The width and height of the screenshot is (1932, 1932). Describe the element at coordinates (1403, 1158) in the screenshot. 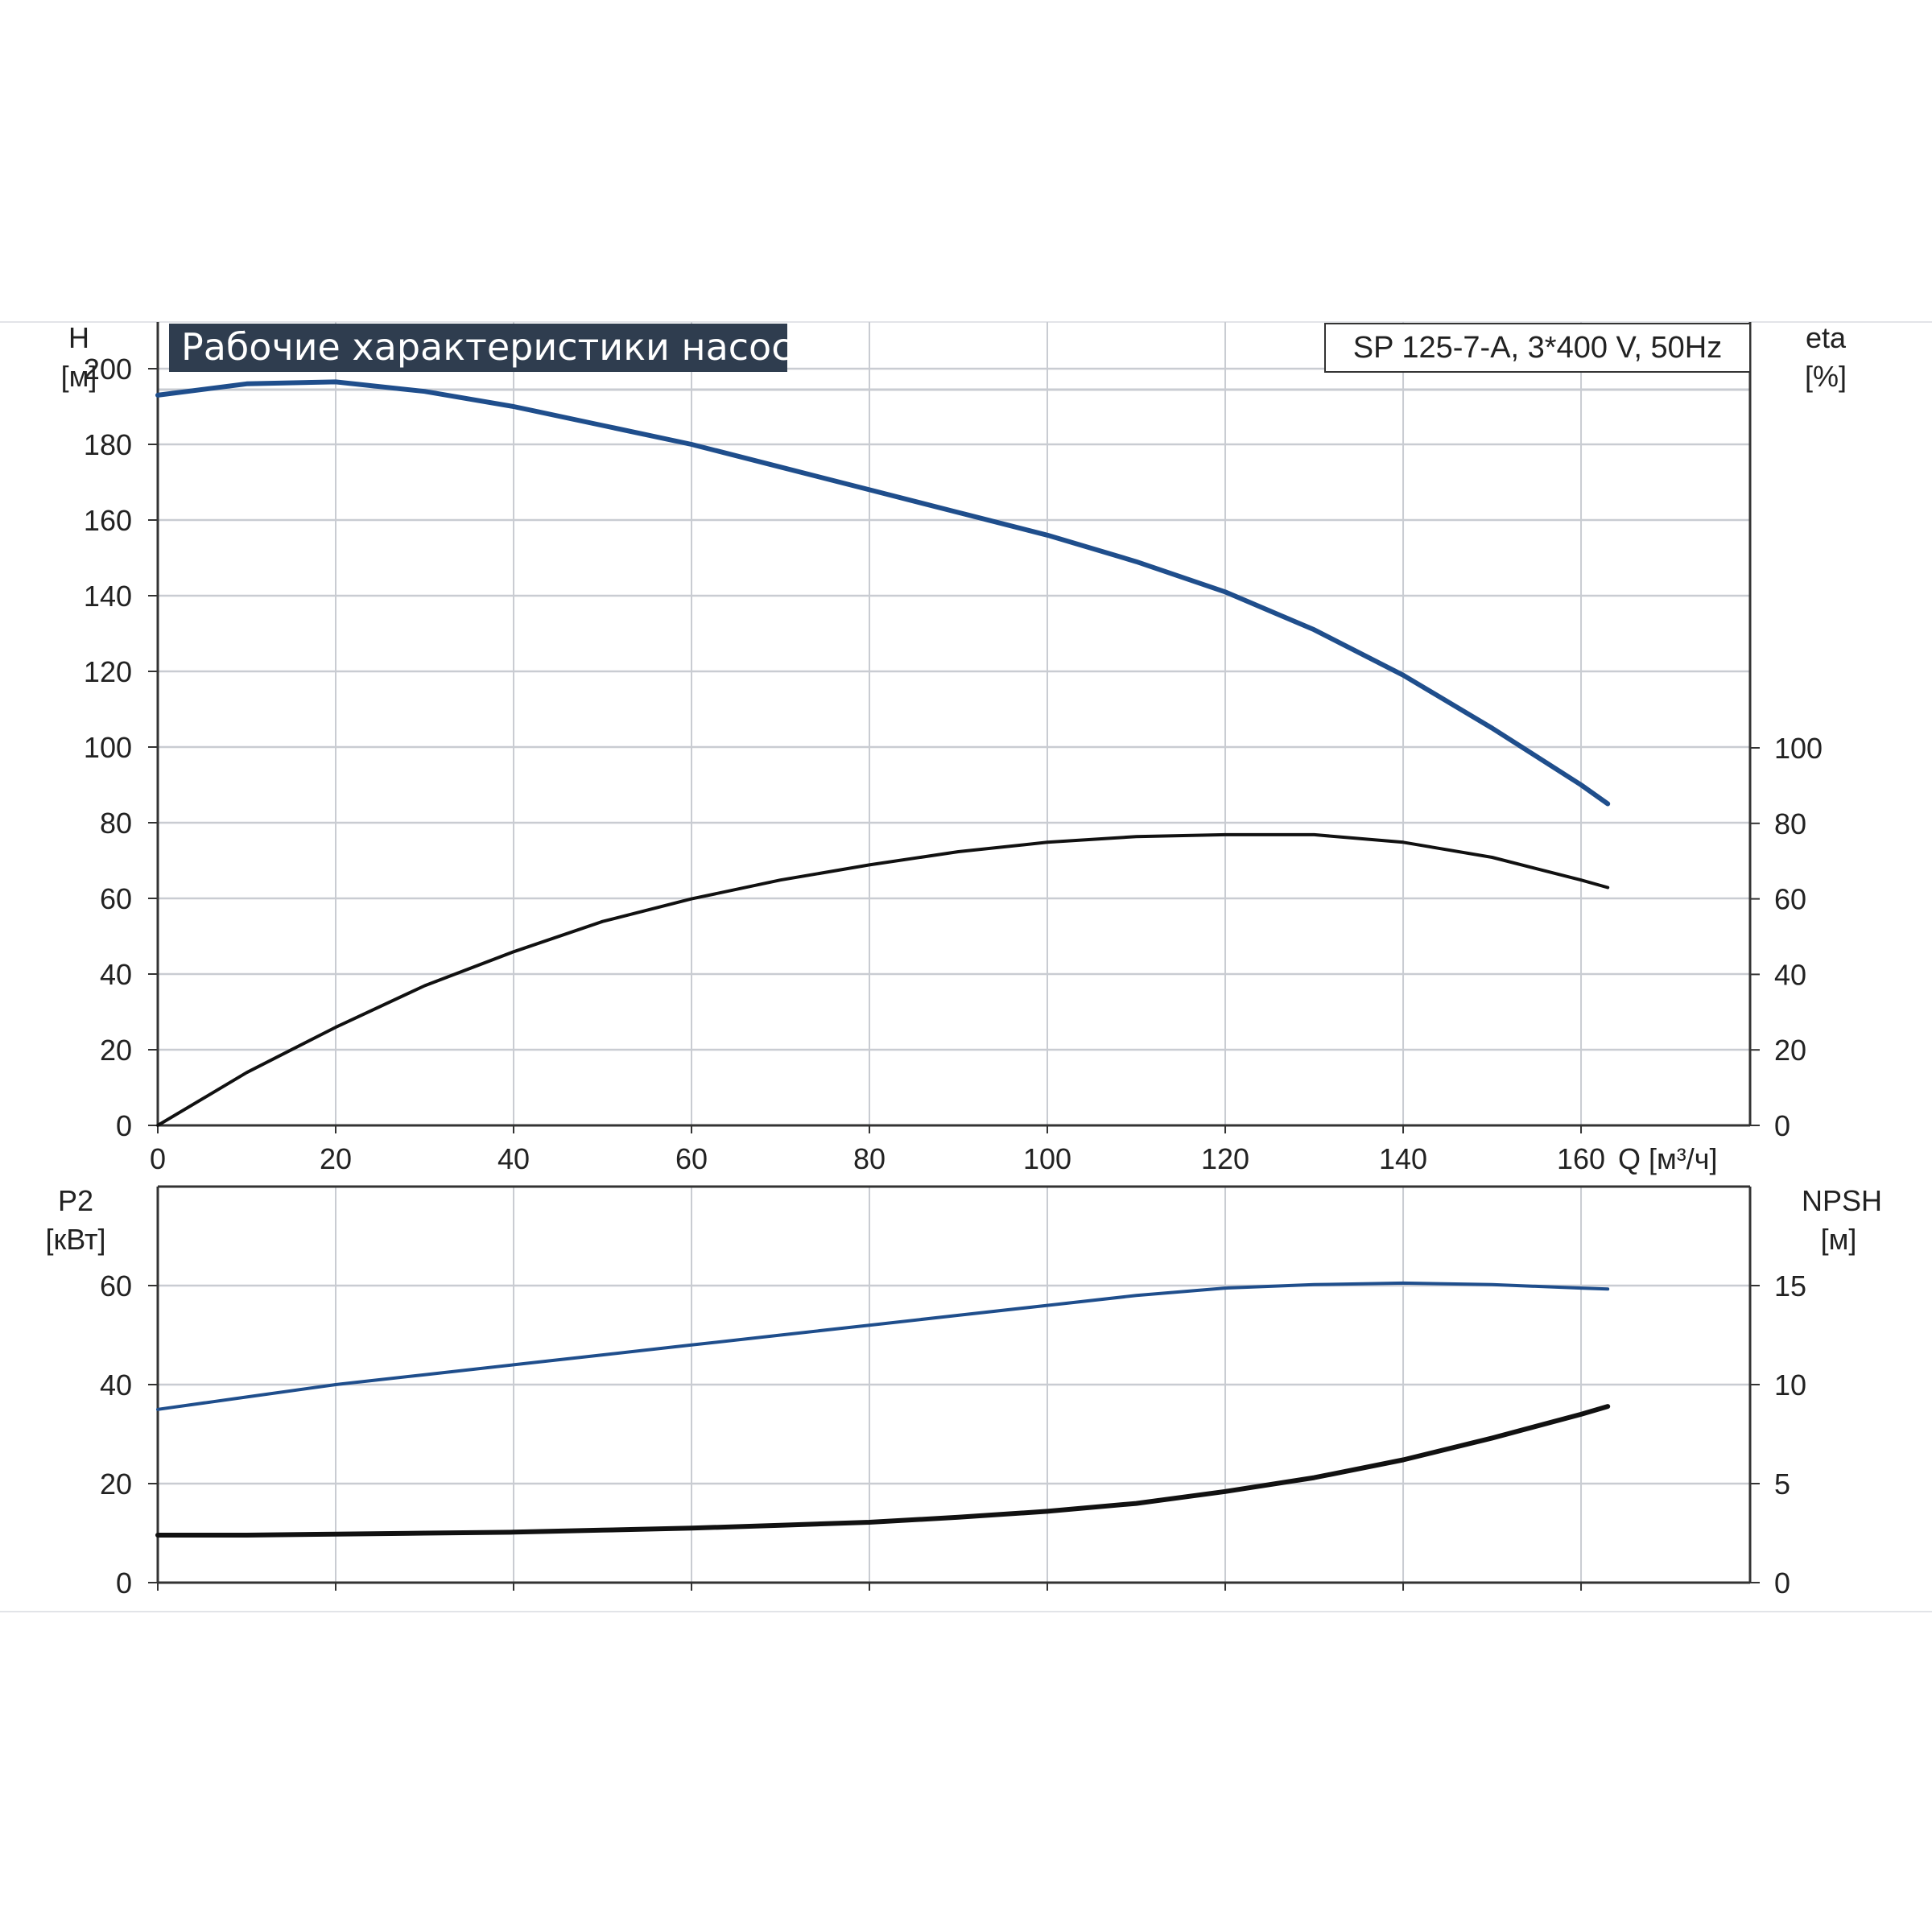

I see `x-tick-label: 140` at that location.